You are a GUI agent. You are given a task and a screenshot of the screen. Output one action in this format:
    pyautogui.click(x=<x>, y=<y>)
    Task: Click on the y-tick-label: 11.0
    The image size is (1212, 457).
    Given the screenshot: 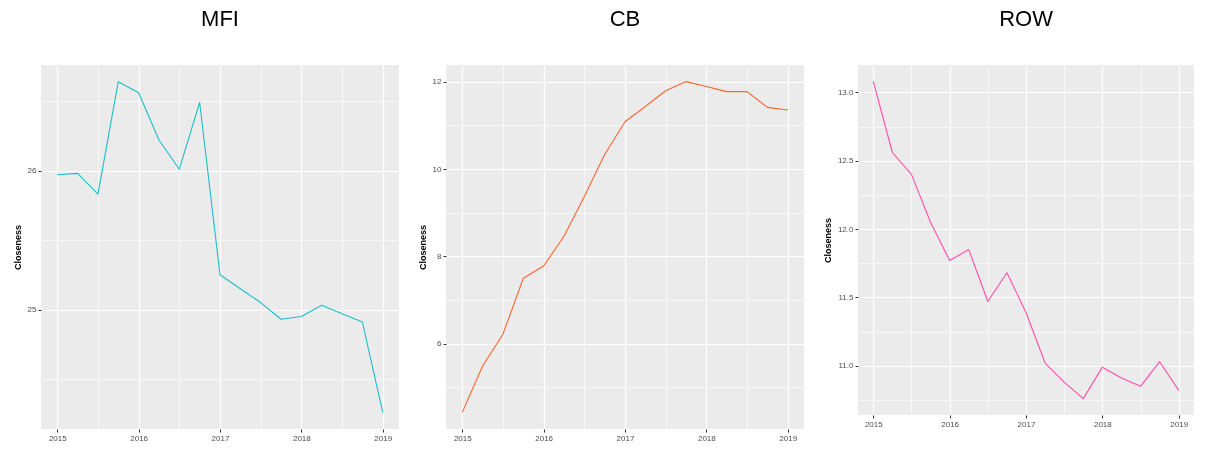 What is the action you would take?
    pyautogui.click(x=846, y=366)
    